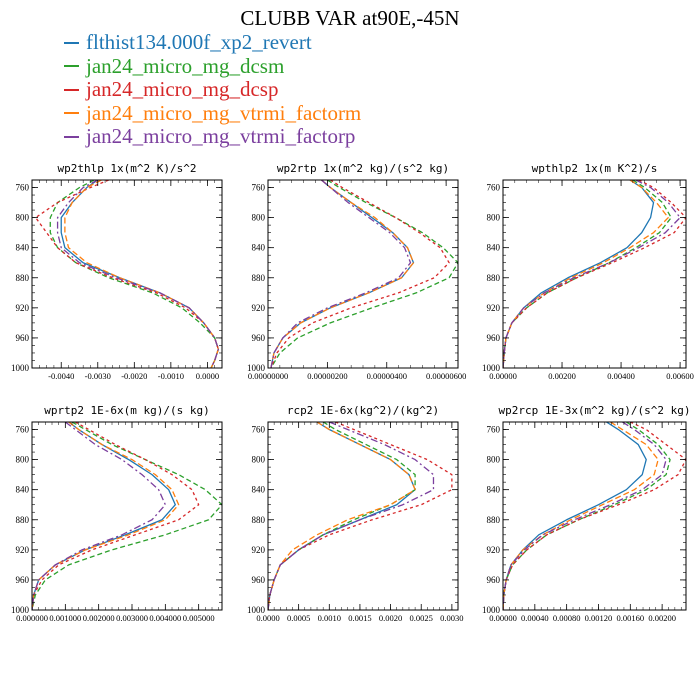  What do you see at coordinates (363, 168) in the screenshot?
I see `chart-title: wp2rtp 1x(m^2 kg)/(s^2 kg)` at bounding box center [363, 168].